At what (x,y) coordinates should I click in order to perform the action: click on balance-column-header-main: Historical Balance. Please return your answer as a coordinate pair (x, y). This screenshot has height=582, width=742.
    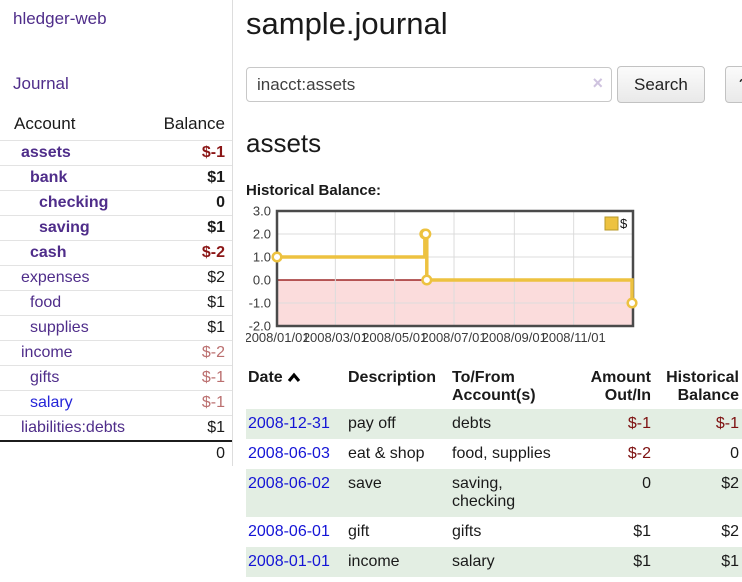
    Looking at the image, I should click on (702, 386).